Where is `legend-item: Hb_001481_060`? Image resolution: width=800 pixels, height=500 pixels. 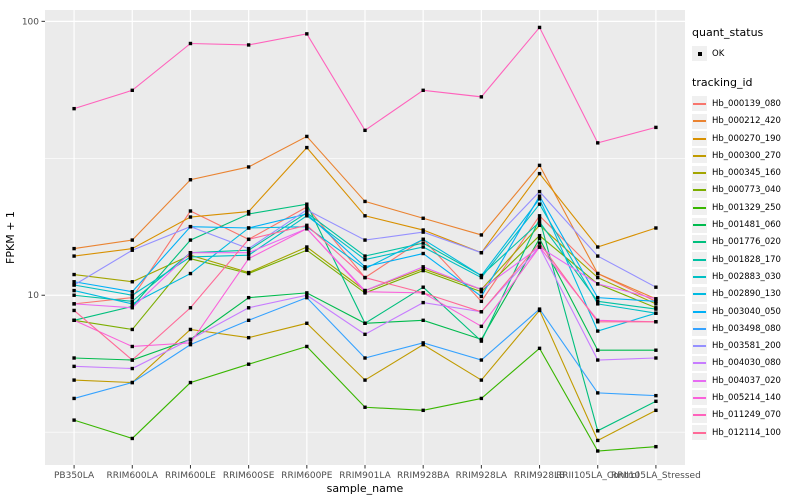 legend-item: Hb_001481_060 is located at coordinates (745, 224).